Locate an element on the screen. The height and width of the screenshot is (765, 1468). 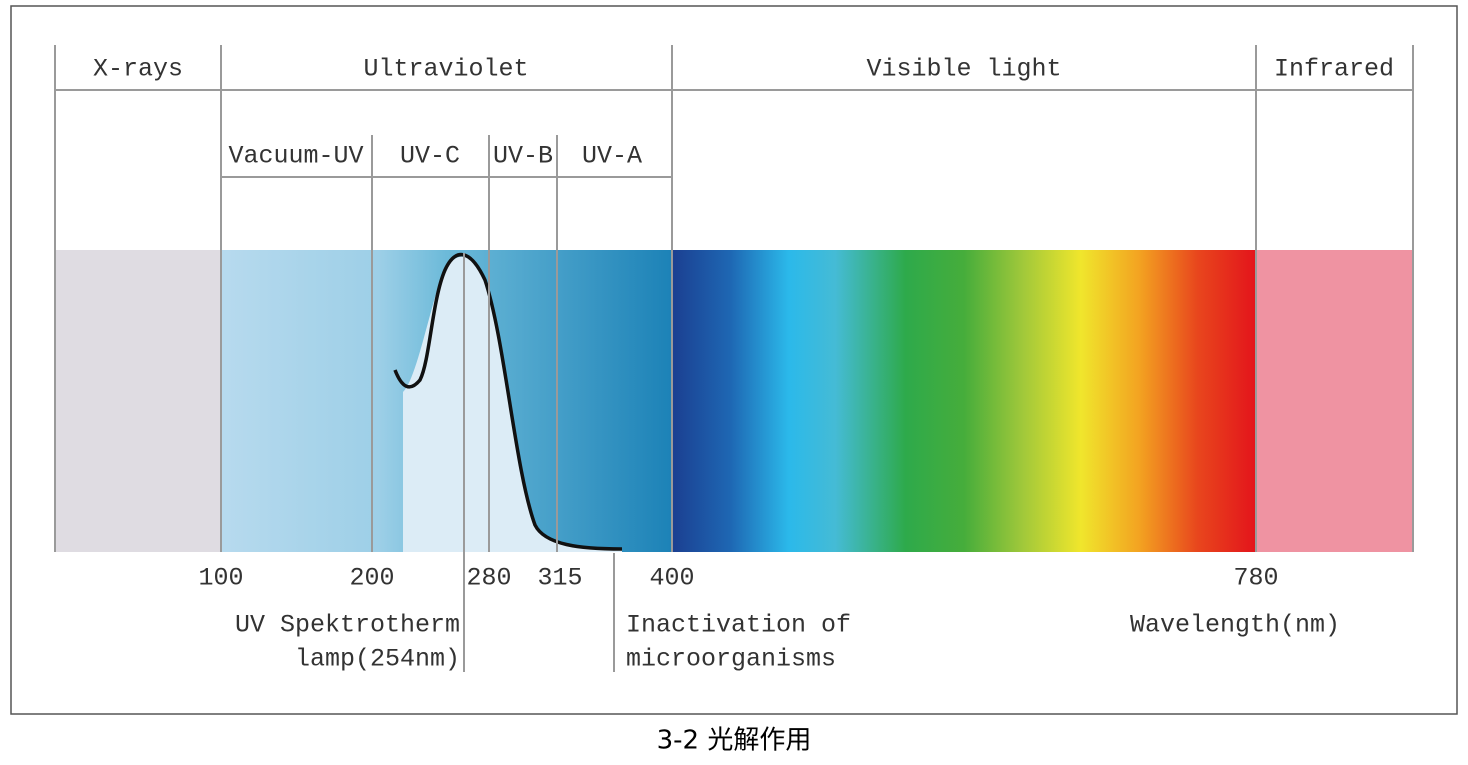
wavelength-label: 200 is located at coordinates (371, 578).